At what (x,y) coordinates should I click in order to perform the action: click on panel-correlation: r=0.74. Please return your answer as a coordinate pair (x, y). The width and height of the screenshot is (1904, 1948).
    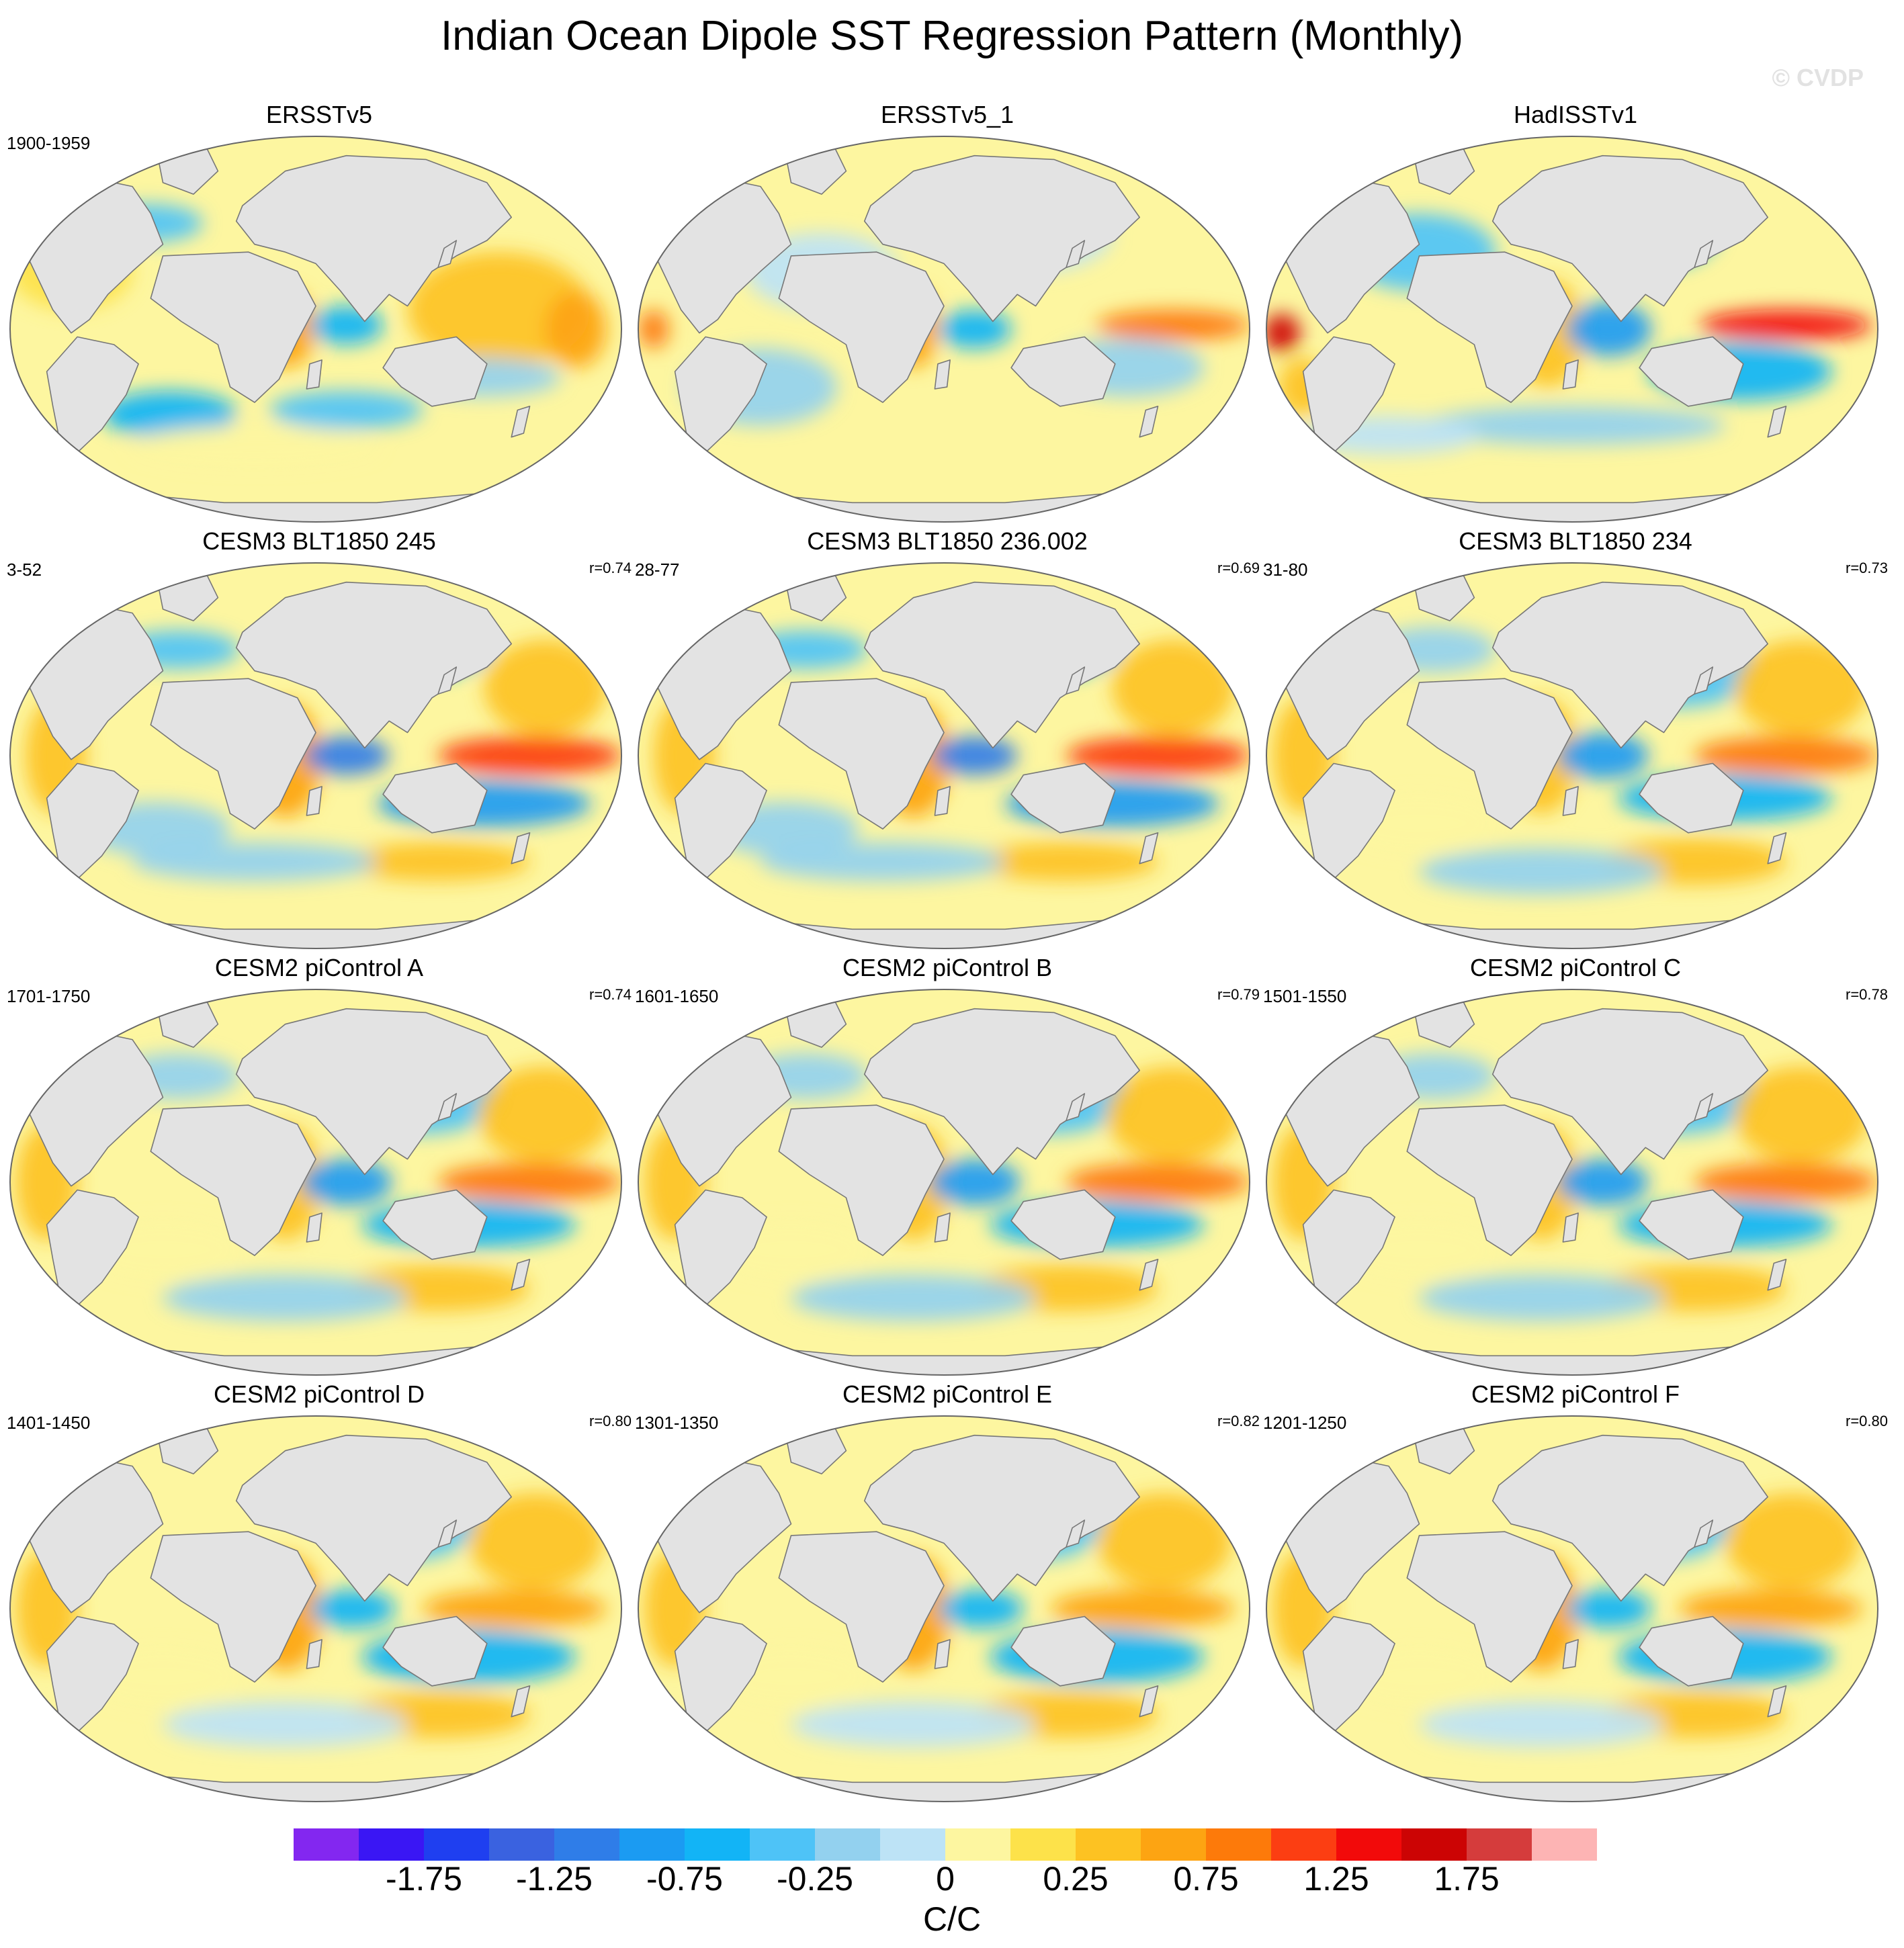
    Looking at the image, I should click on (610, 568).